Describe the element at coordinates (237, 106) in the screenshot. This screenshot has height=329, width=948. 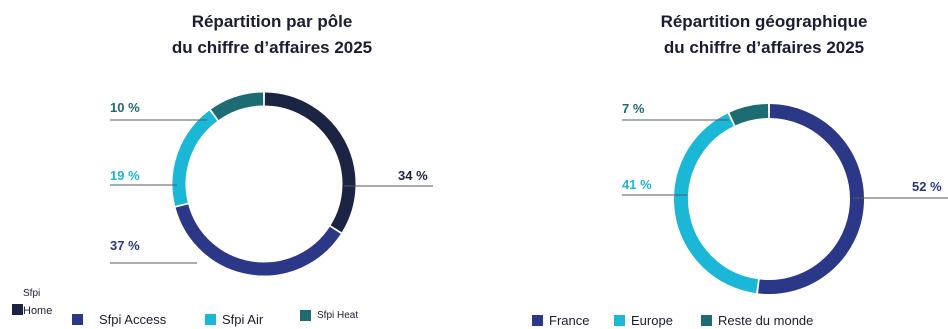
I see `slice-sfpi-heat` at that location.